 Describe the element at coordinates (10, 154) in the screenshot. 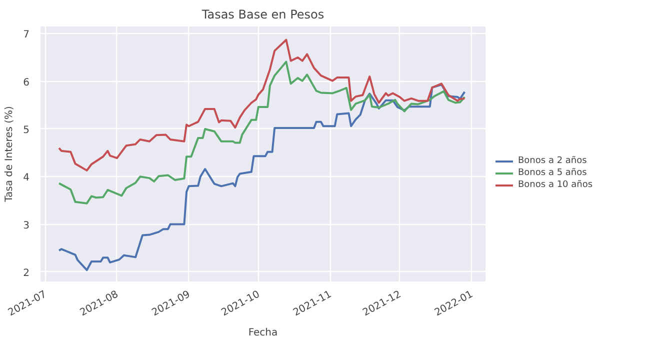

I see `y-axis-title: Tasa de Interes (%)` at that location.